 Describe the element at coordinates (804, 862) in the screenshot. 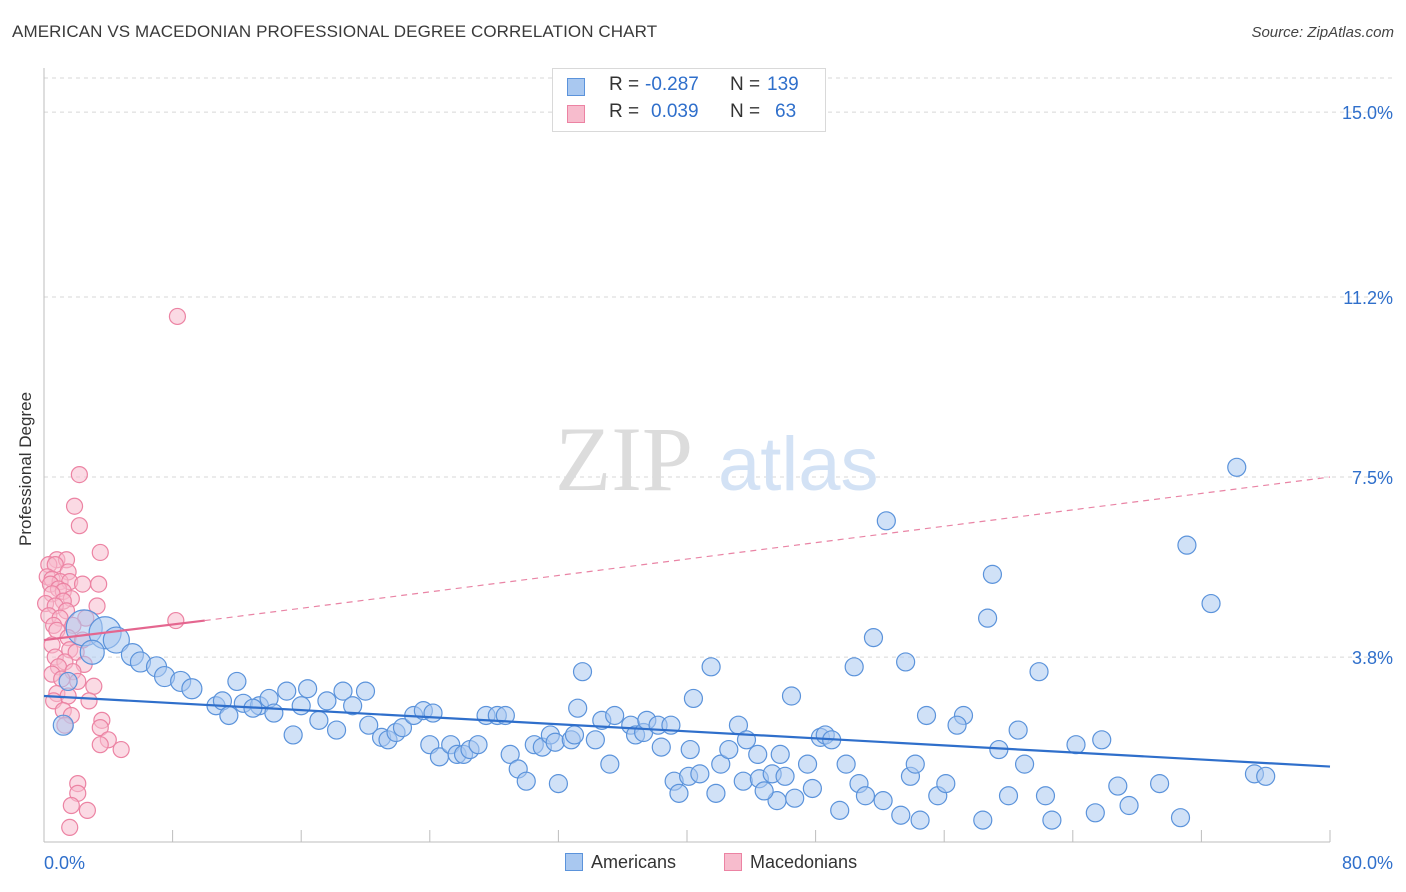

I see `macedonians-legend-label: Macedonians` at that location.